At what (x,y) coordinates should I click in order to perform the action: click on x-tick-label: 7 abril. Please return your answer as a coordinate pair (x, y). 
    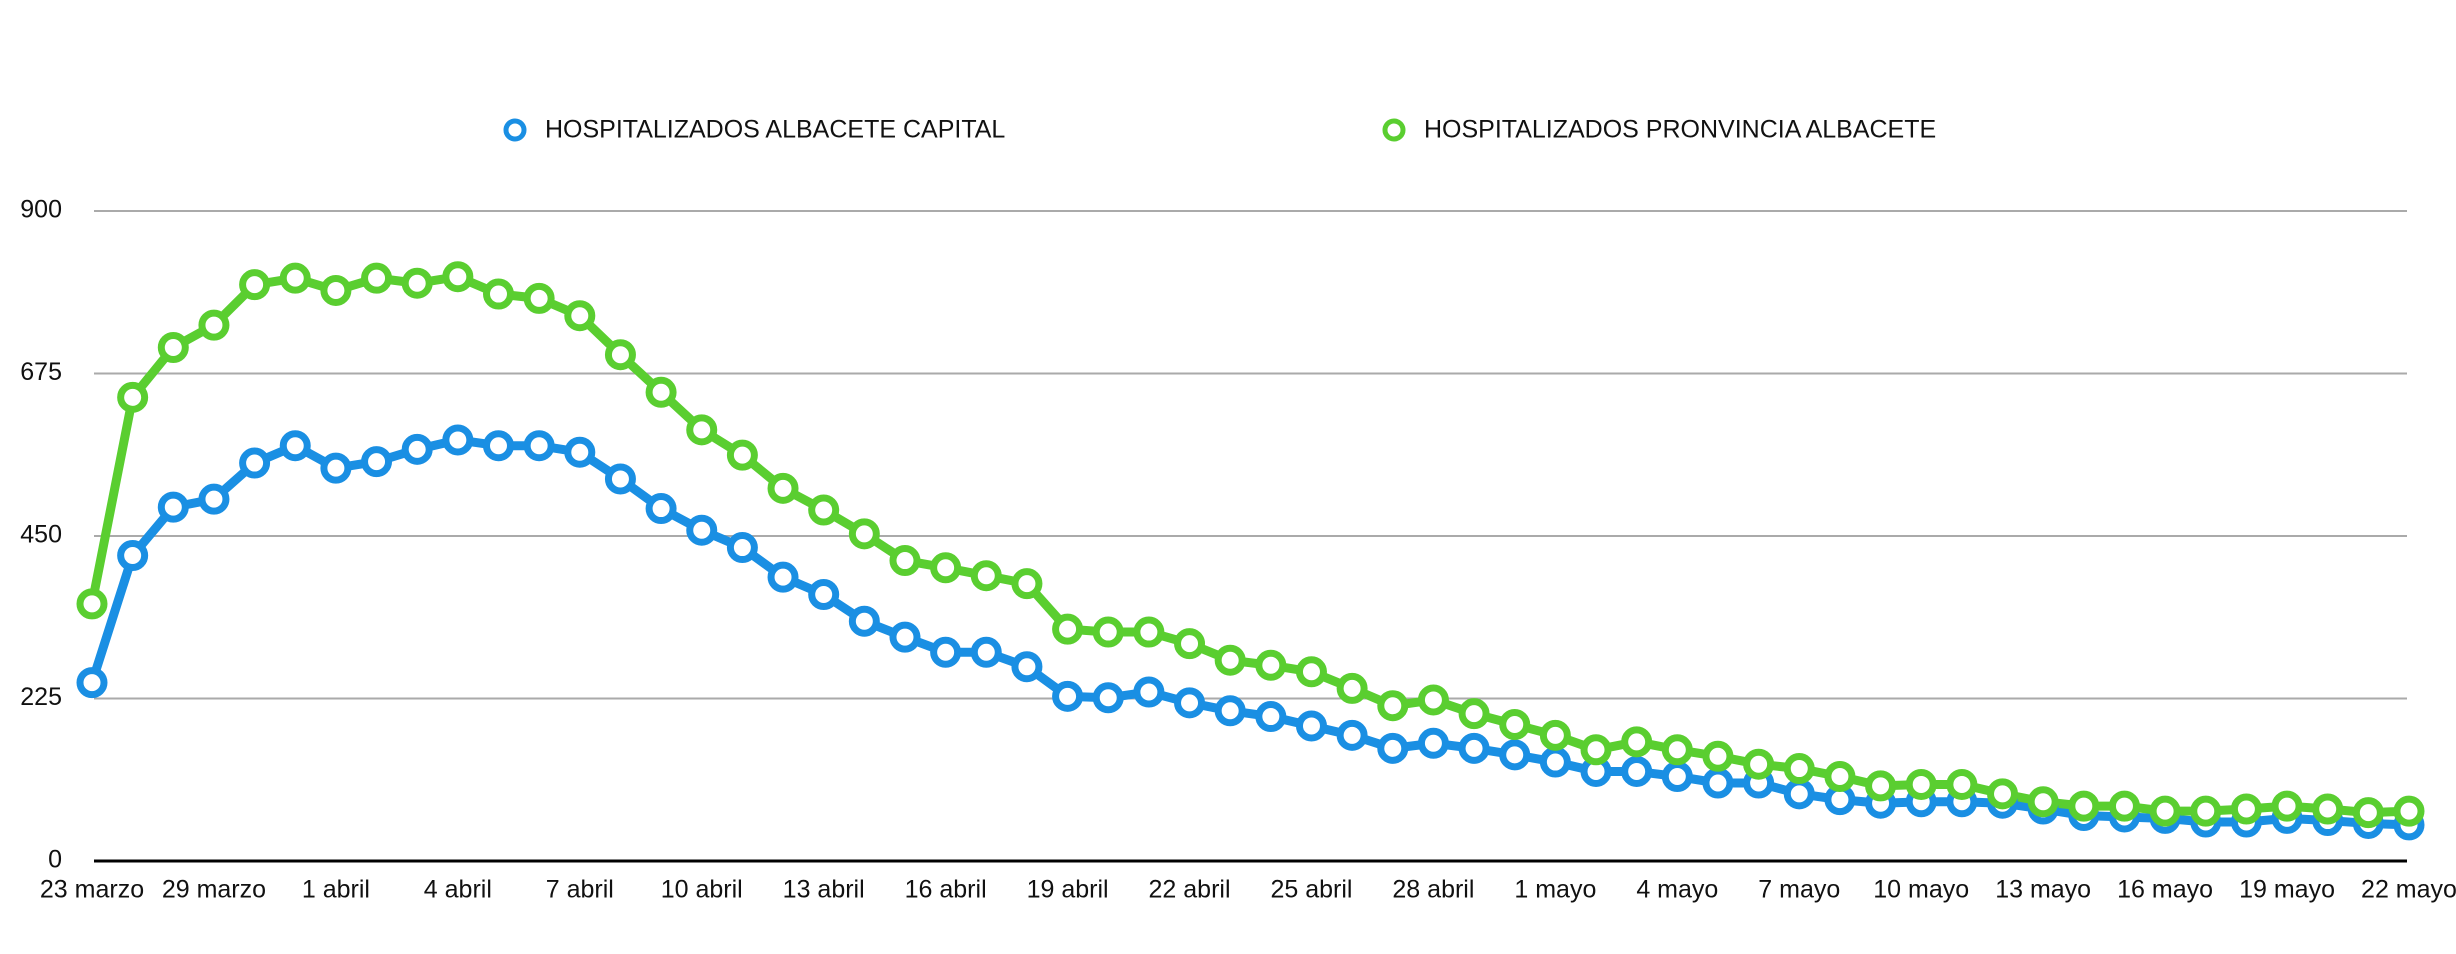
    Looking at the image, I should click on (580, 890).